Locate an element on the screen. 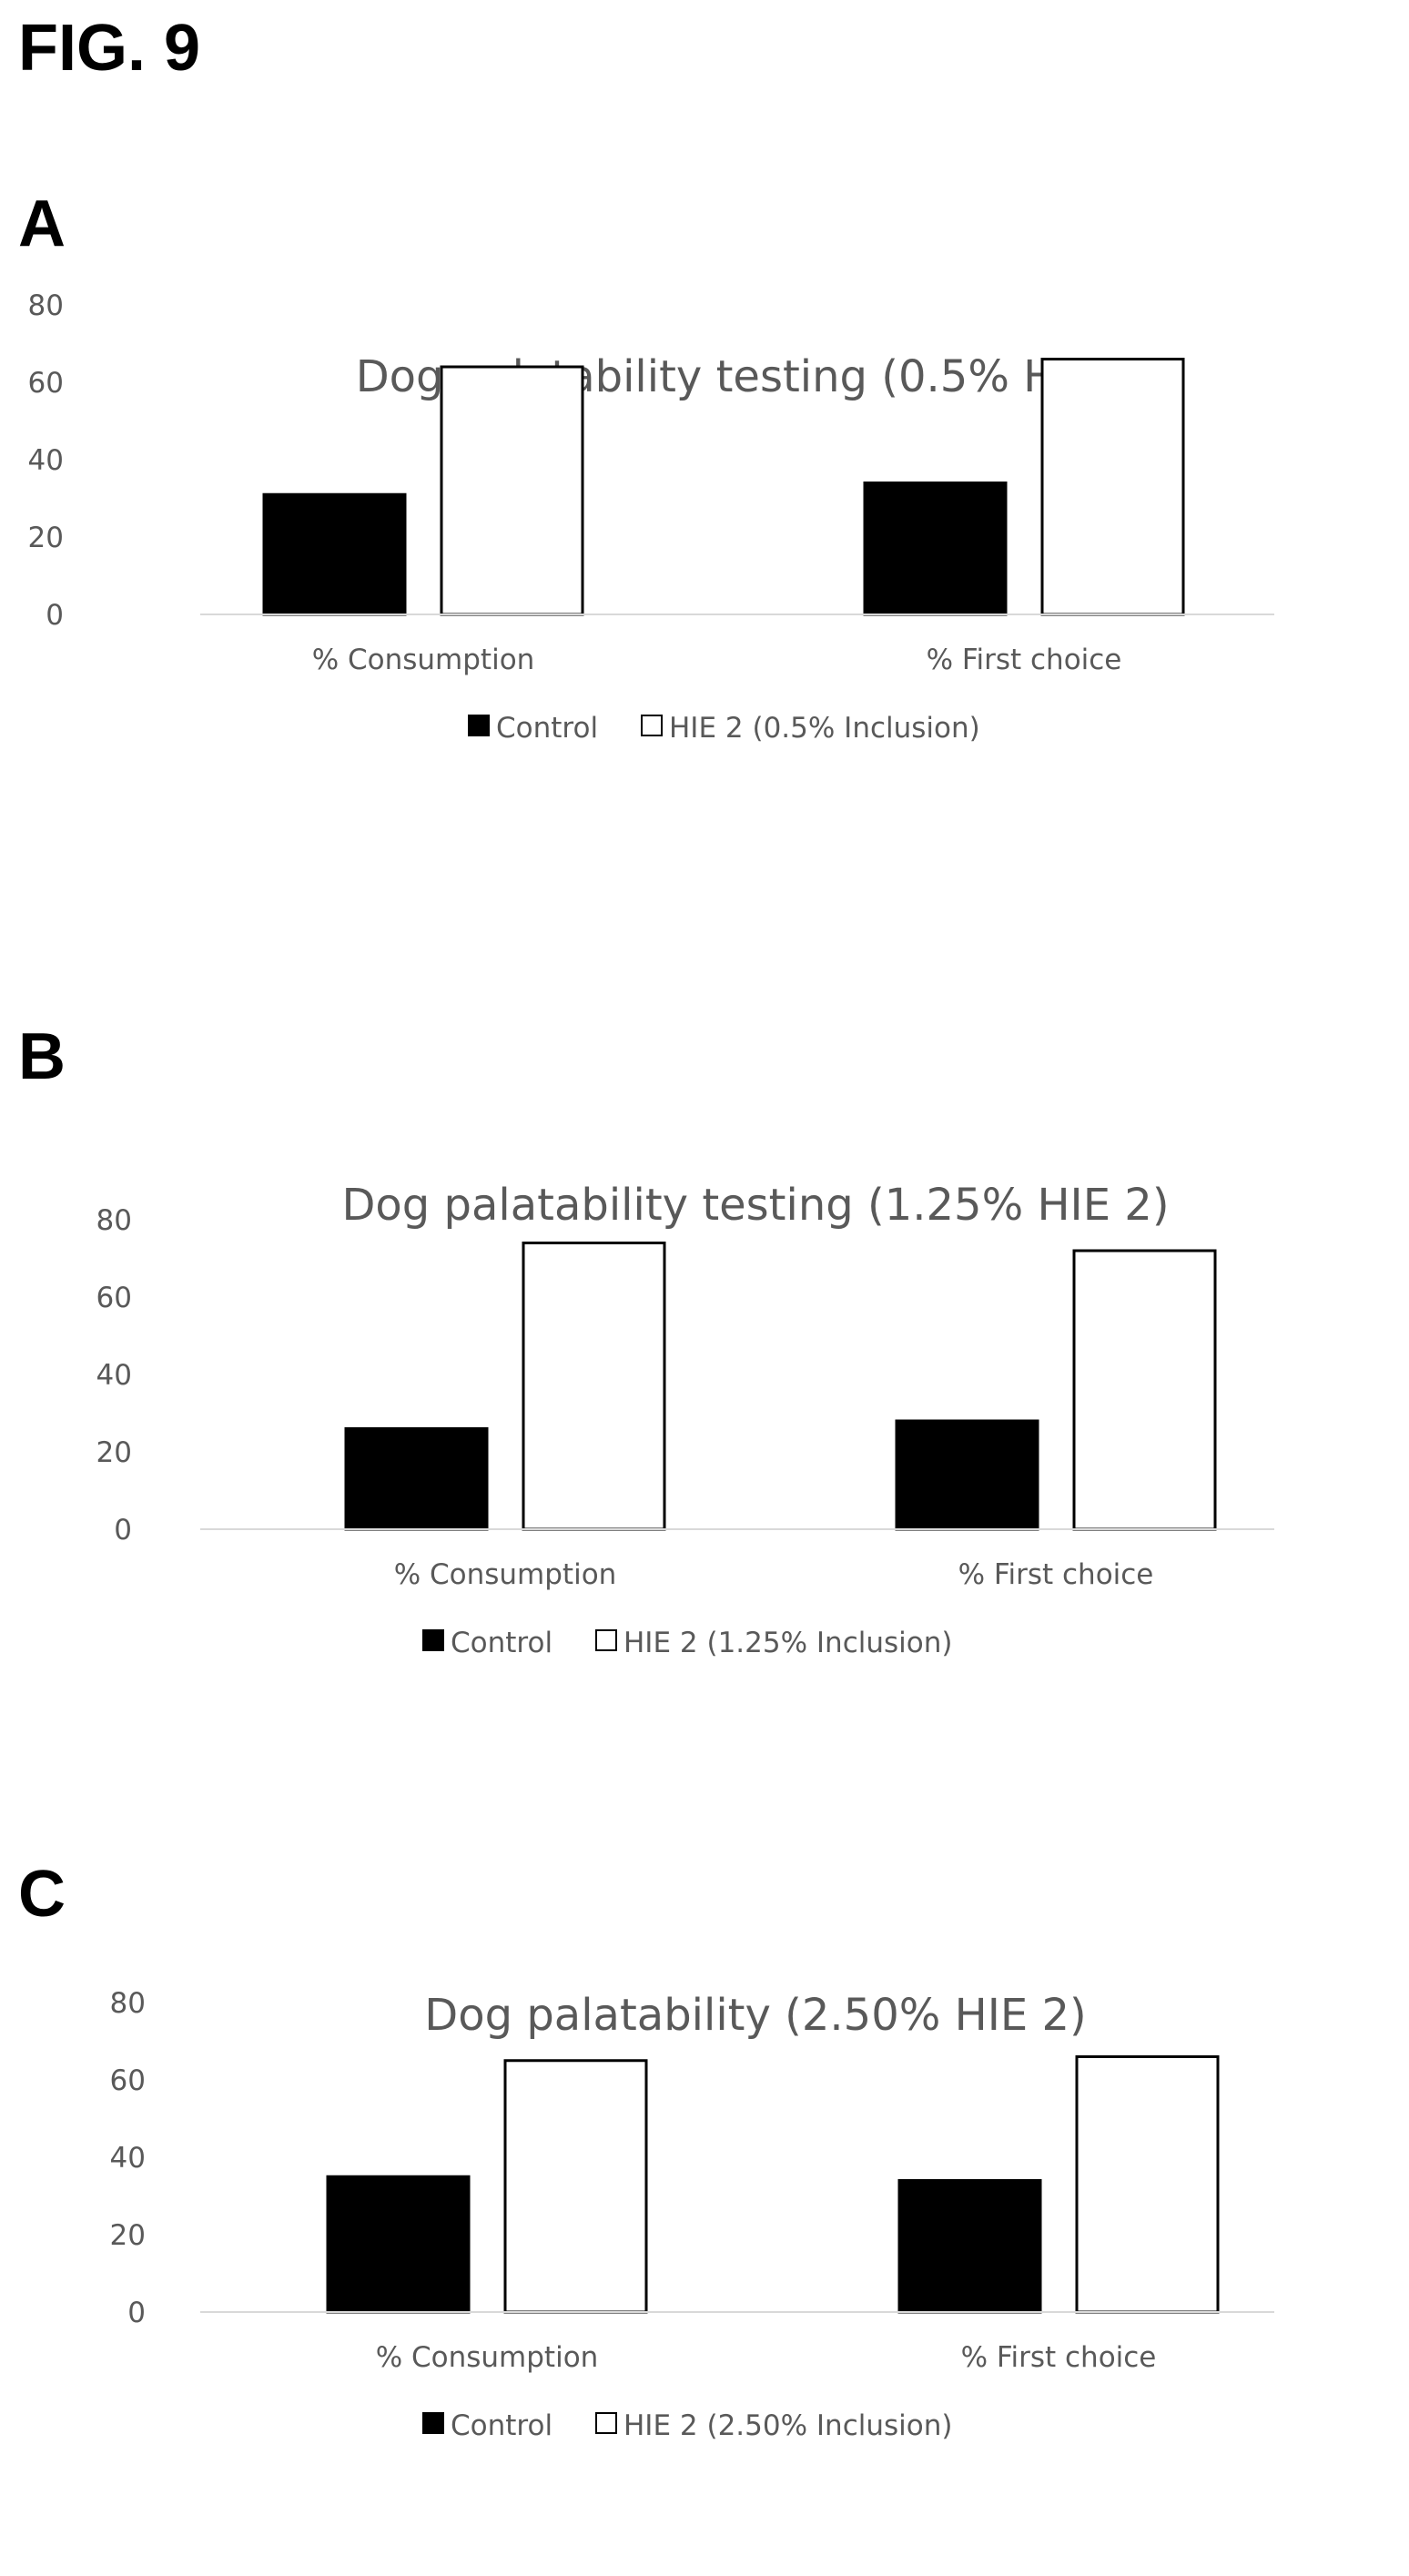  panel-label-c: C is located at coordinates (42, 1894).